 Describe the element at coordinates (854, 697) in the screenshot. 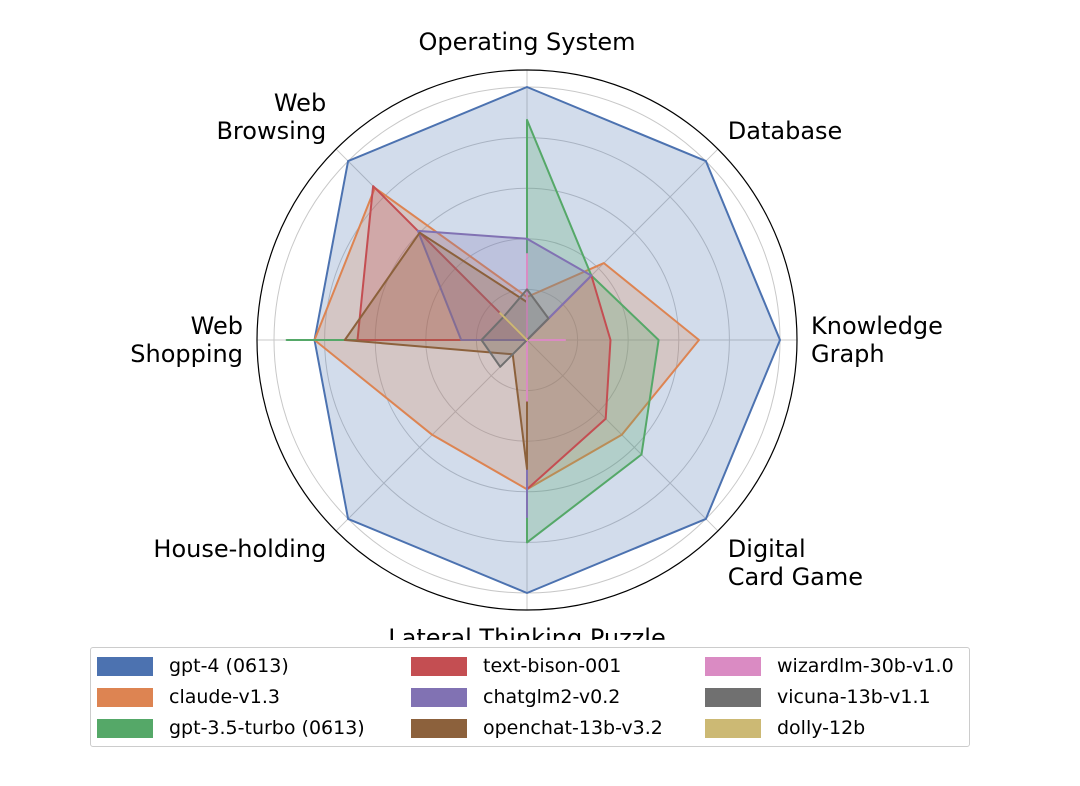

I see `legend-label: vicuna-13b-v1.1` at that location.